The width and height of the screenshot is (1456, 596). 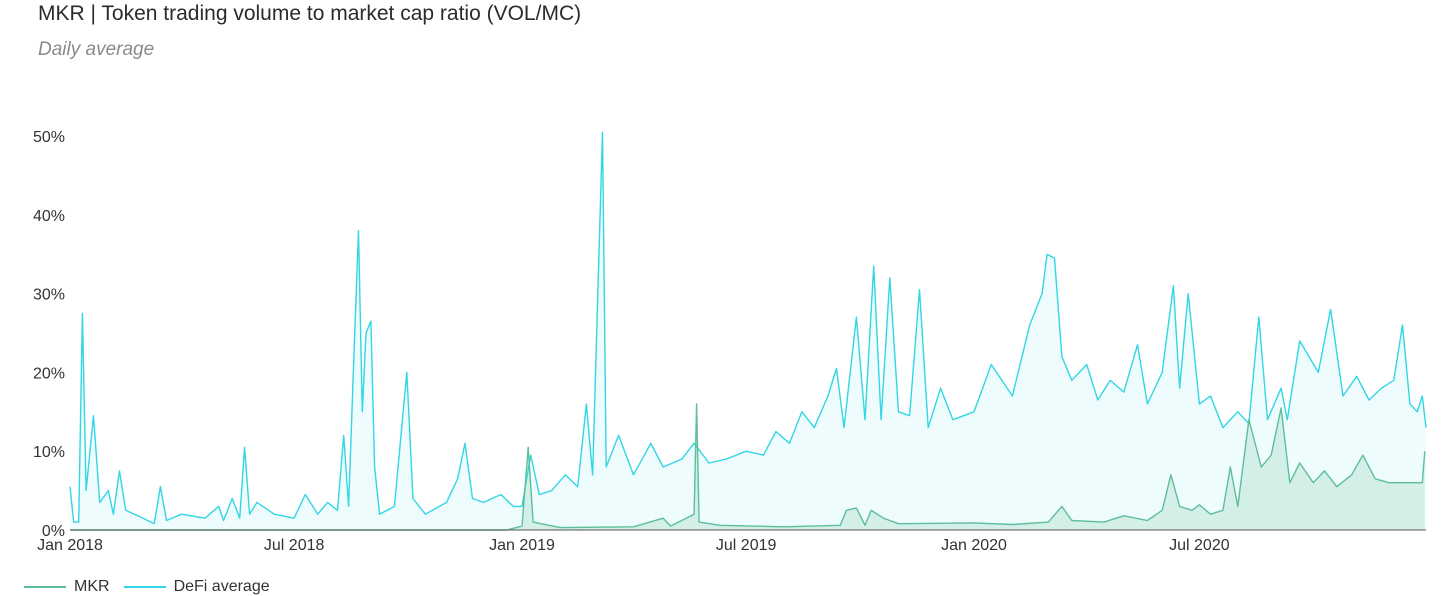 What do you see at coordinates (49, 452) in the screenshot?
I see `y-tick-label: 10%` at bounding box center [49, 452].